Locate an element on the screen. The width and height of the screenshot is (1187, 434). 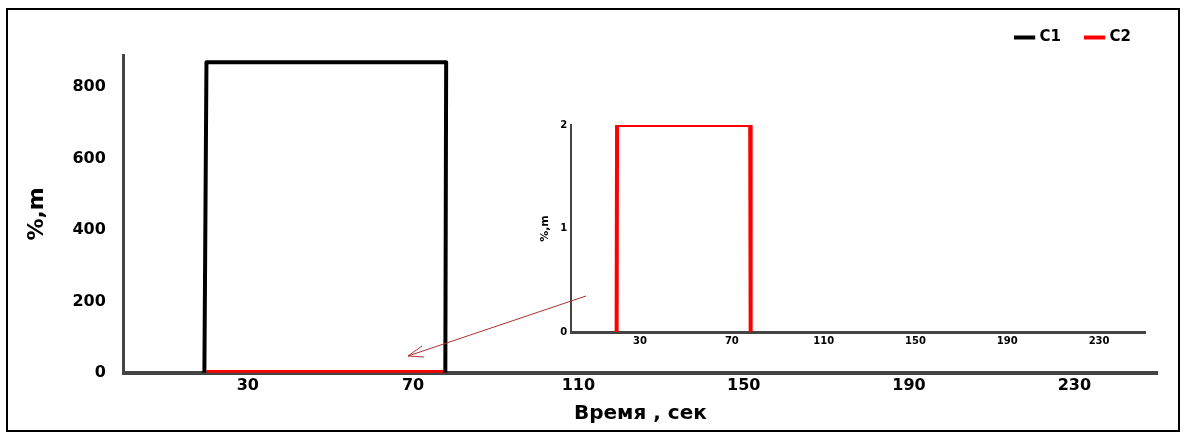
y-tick-label: 2 is located at coordinates (564, 124).